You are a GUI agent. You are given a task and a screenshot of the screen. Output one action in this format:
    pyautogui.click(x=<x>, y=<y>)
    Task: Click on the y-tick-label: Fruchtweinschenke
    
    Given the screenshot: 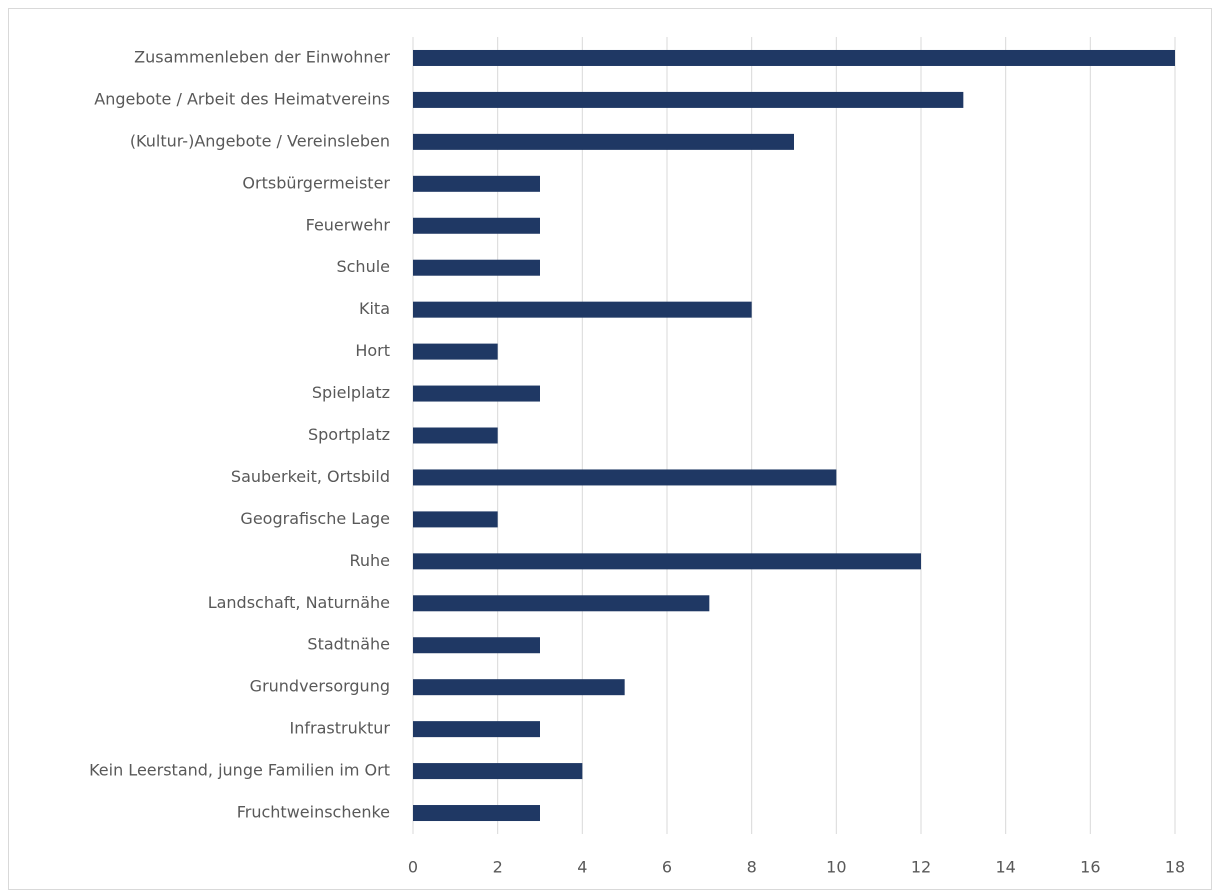 What is the action you would take?
    pyautogui.click(x=313, y=812)
    